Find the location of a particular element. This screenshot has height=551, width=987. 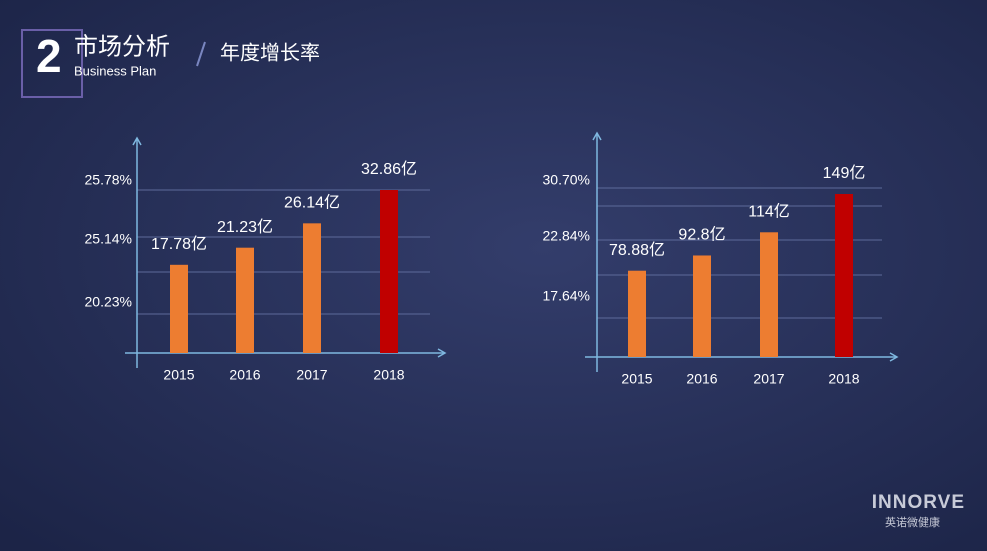

divider is located at coordinates (201, 54).